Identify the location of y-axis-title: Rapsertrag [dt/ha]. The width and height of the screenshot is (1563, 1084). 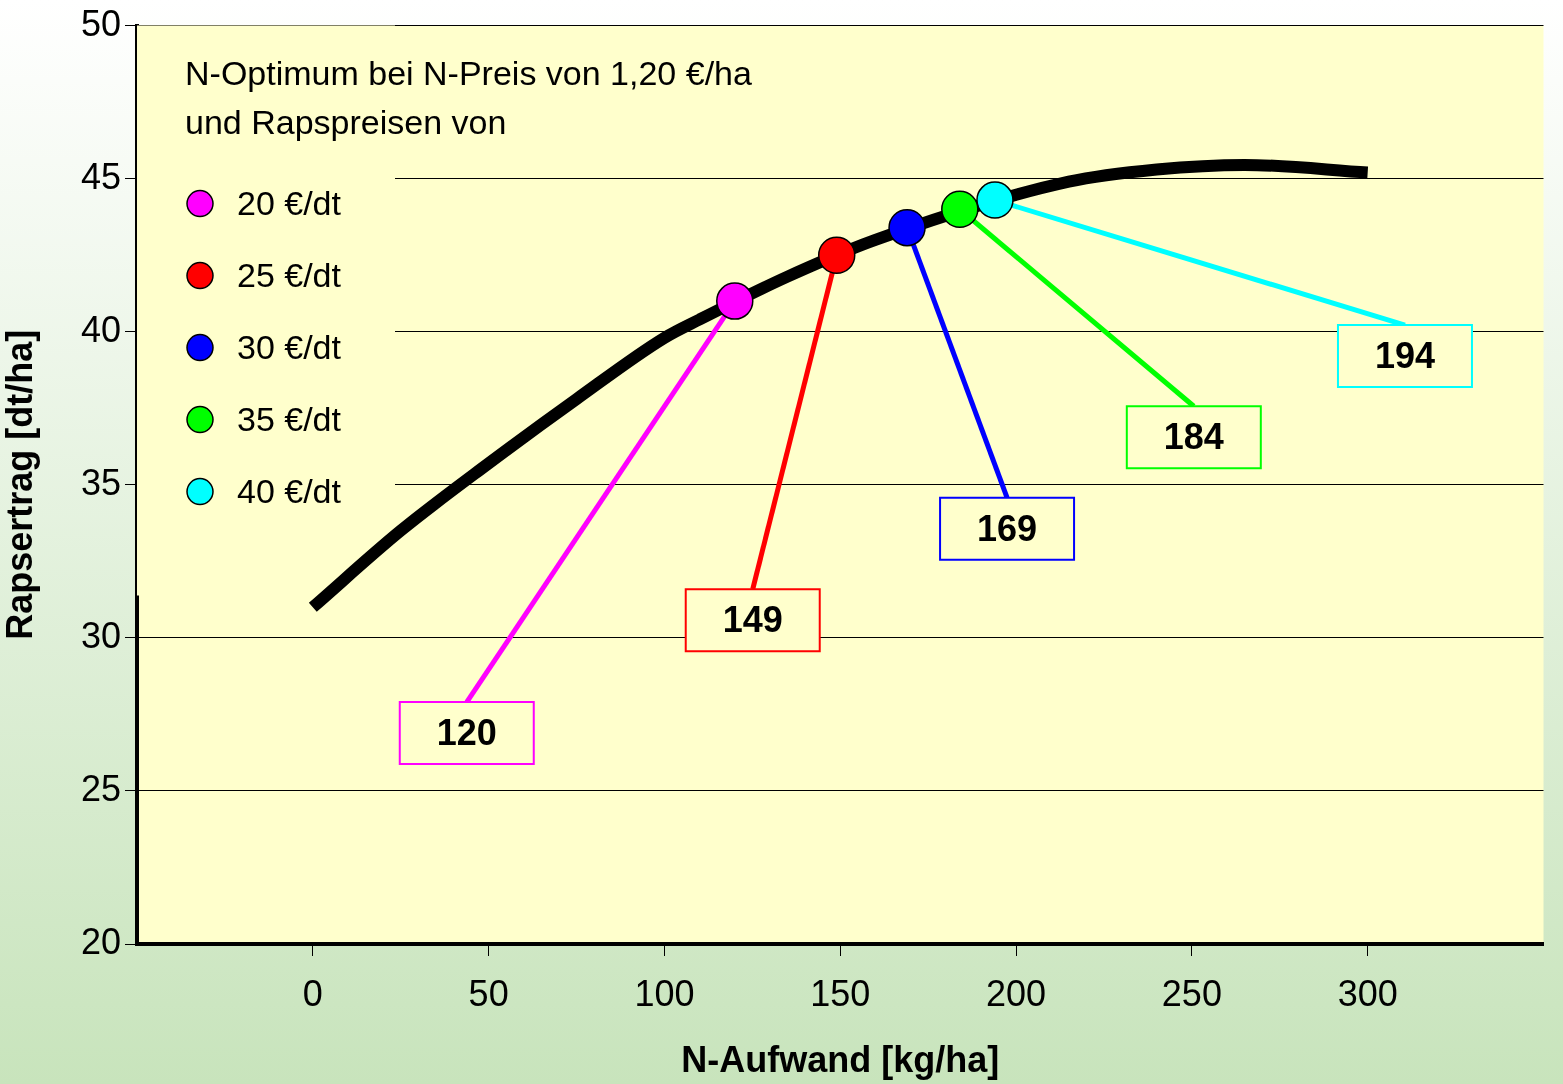
(20, 484).